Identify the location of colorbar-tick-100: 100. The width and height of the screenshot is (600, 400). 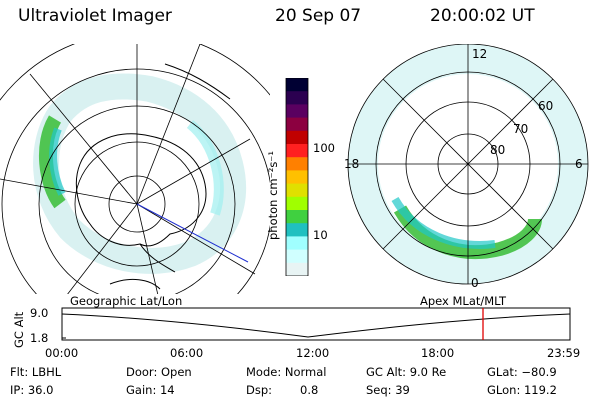
(324, 148).